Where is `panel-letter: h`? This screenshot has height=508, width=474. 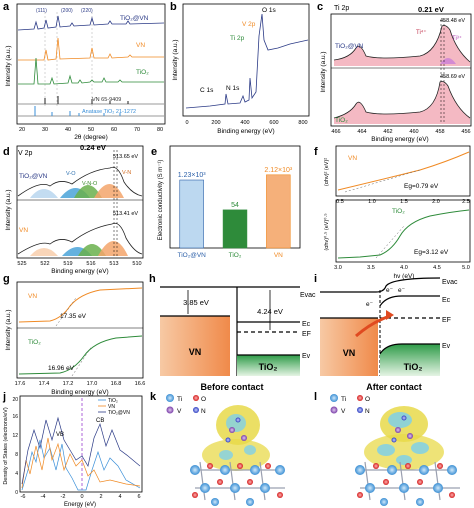
panel-letter: h is located at coordinates (152, 279).